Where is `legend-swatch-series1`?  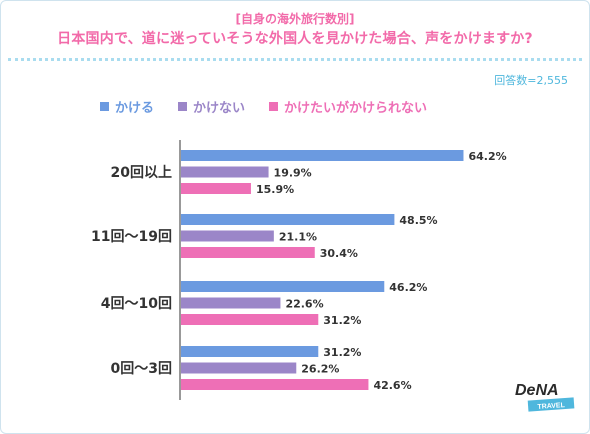
legend-swatch-series1 is located at coordinates (104, 106).